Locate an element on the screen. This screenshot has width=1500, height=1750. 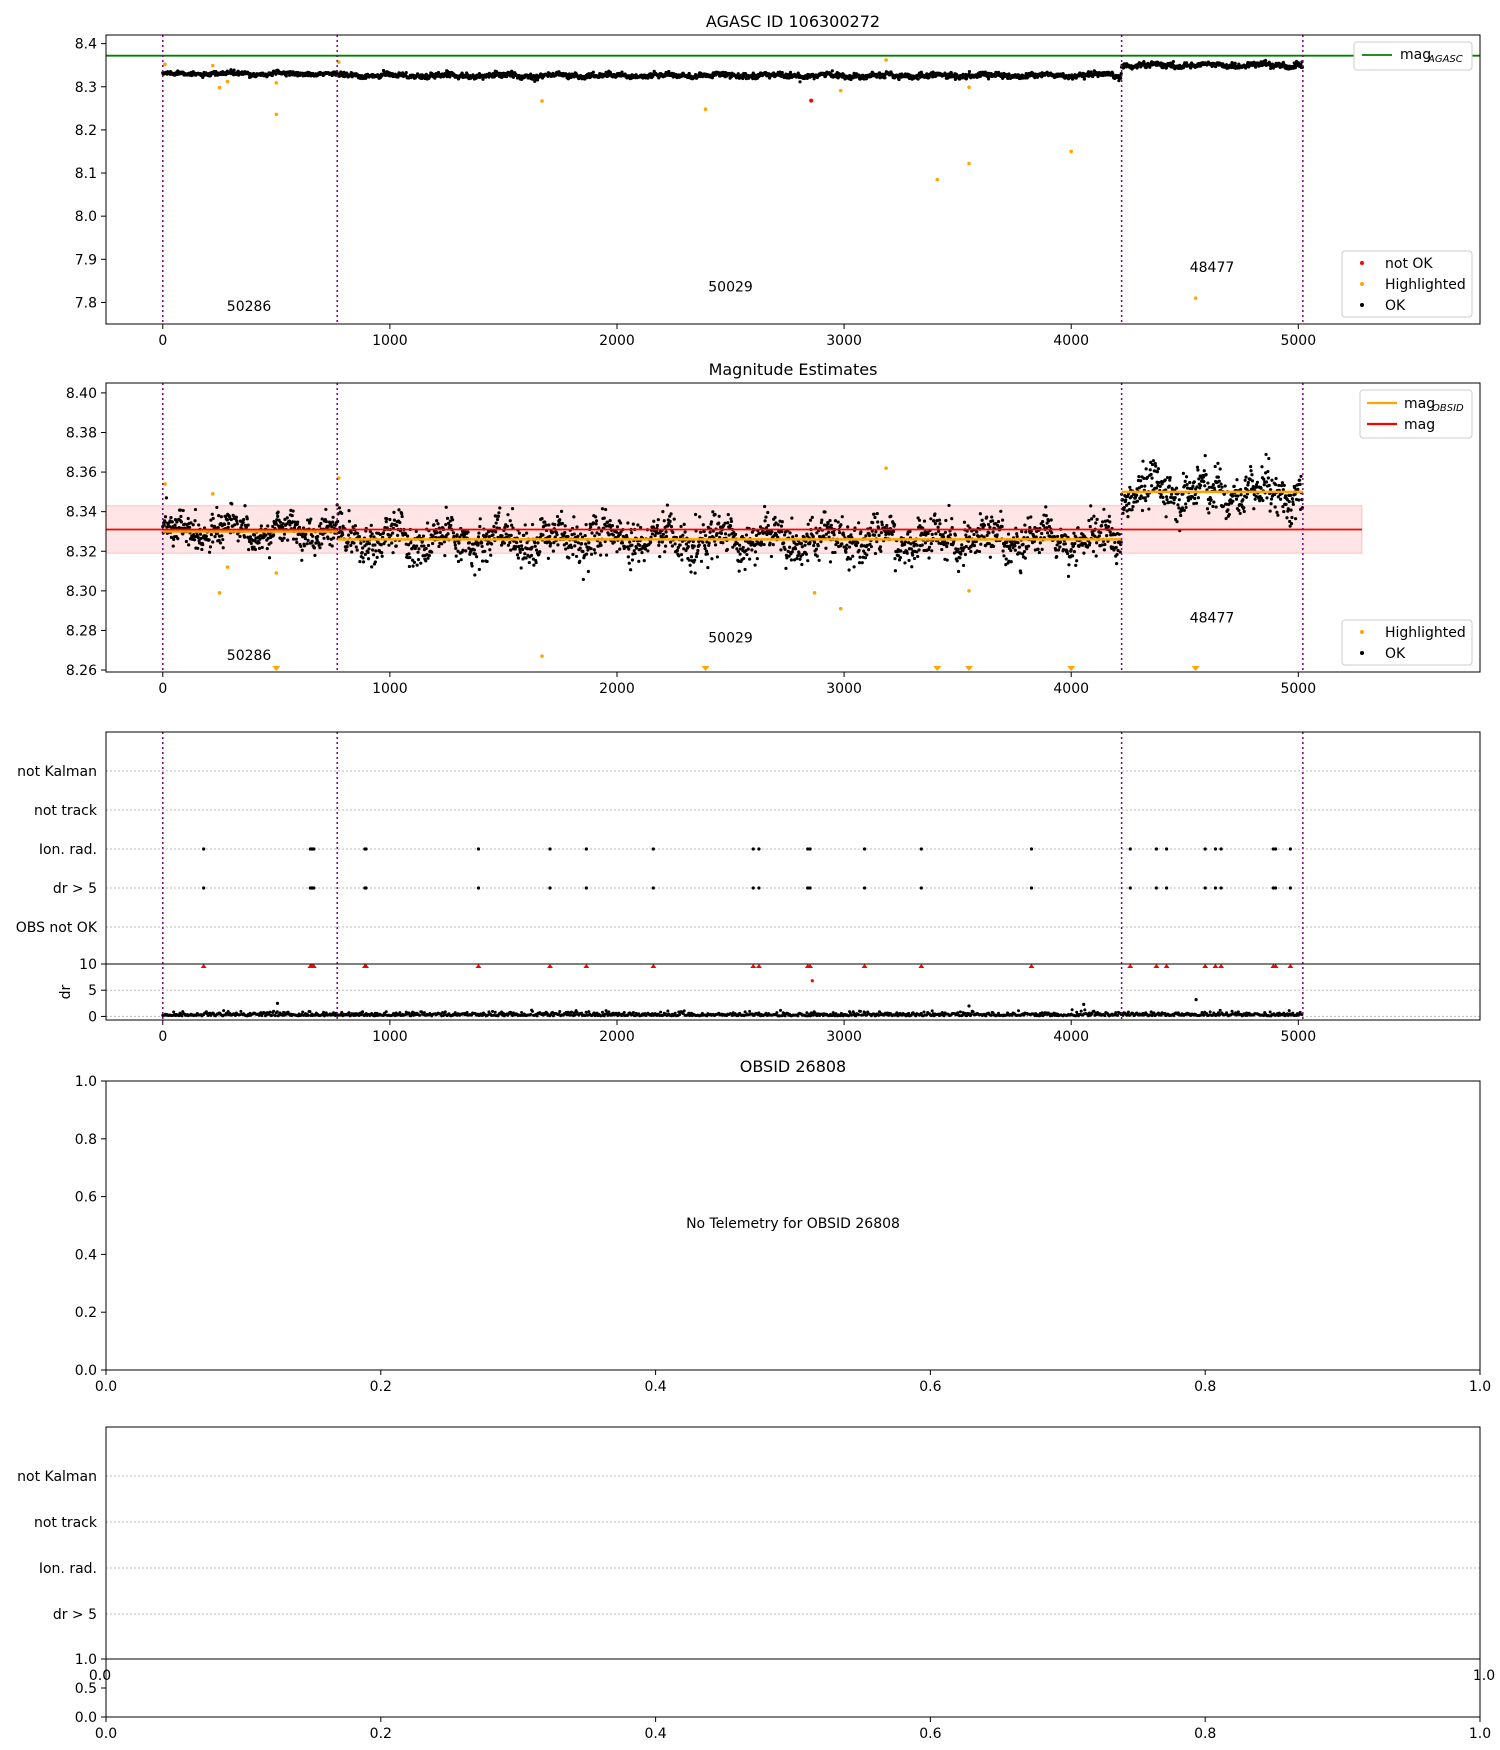
x-tick-label: 4000 is located at coordinates (1071, 341).